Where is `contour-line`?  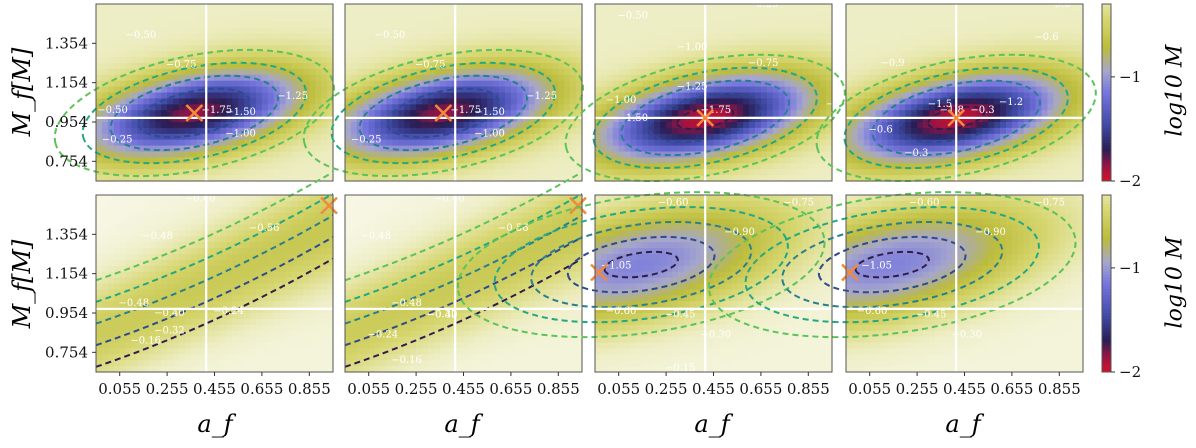 contour-line is located at coordinates (194, 113).